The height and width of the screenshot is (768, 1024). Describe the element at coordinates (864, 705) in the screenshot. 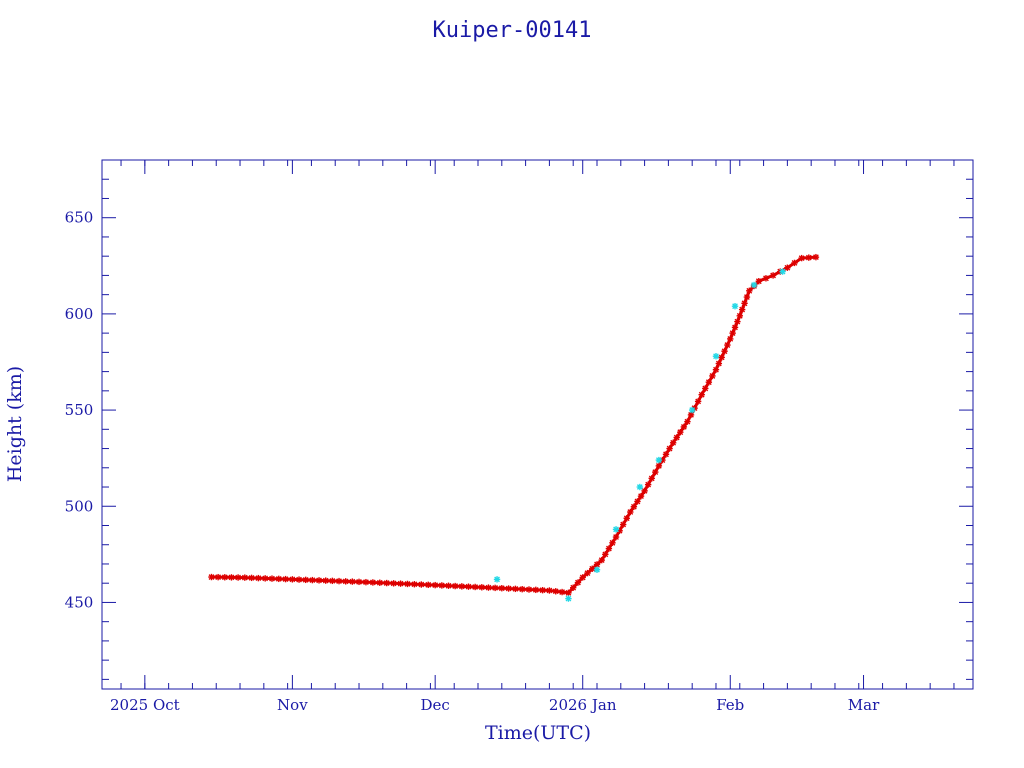

I see `x-tick-label: Mar` at that location.